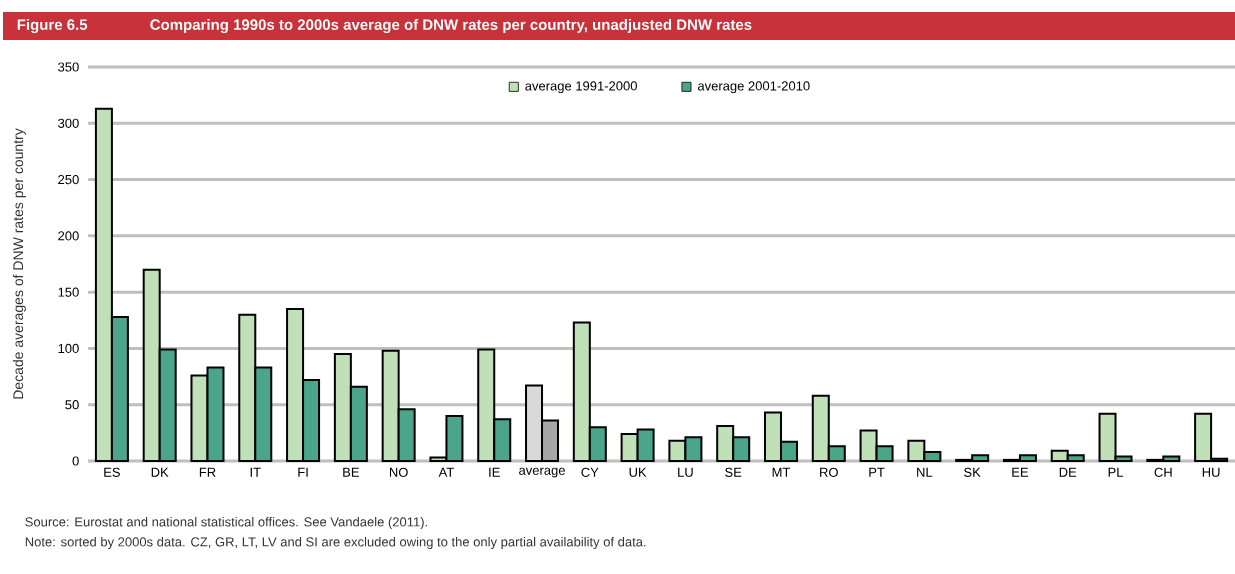  Describe the element at coordinates (733, 472) in the screenshot. I see `x-tick-label: SE` at that location.